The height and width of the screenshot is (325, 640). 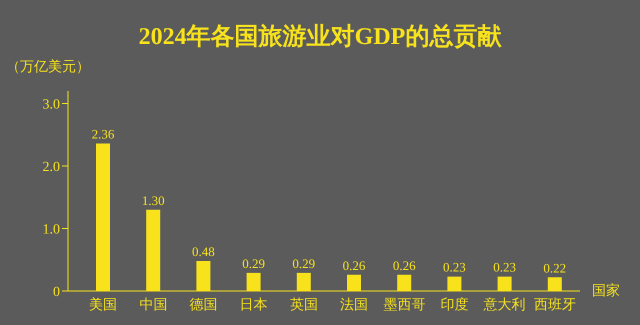 I want to click on y-axis-title: （万亿美元）, so click(x=48, y=67).